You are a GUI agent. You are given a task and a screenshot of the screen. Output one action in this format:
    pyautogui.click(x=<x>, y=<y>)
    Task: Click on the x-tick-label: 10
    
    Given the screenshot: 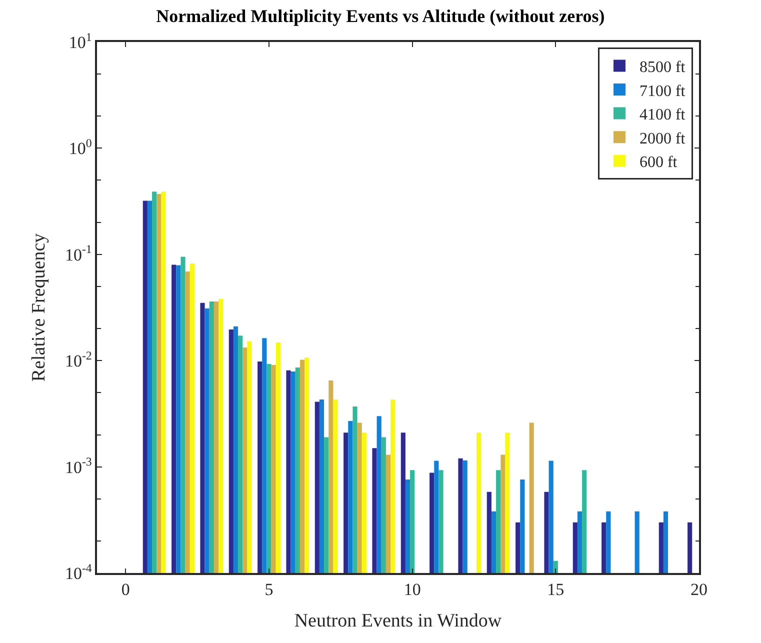 What is the action you would take?
    pyautogui.click(x=412, y=590)
    